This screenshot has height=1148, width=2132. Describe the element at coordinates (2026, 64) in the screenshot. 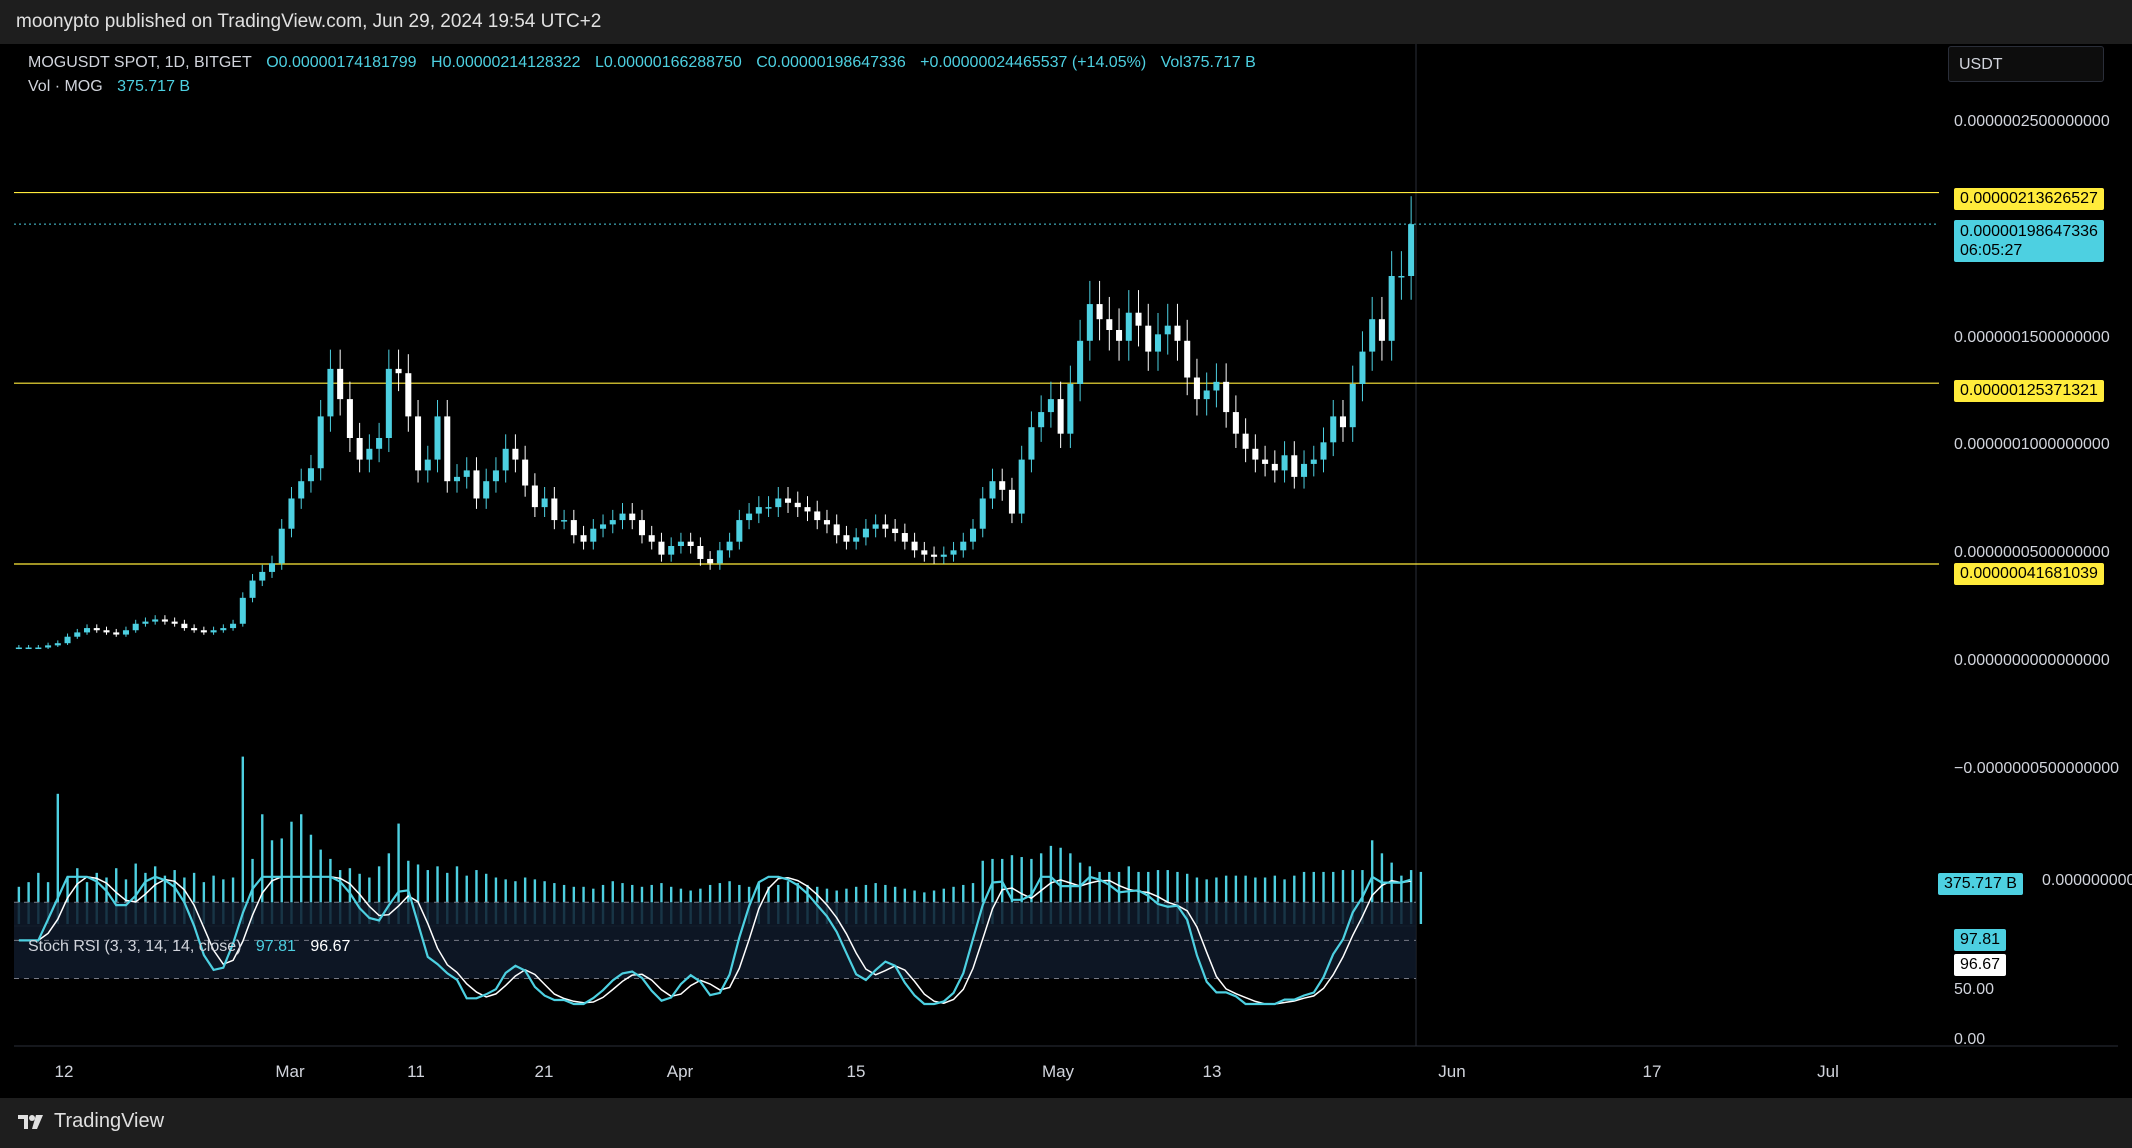

I see `currency-selector: USDT` at that location.